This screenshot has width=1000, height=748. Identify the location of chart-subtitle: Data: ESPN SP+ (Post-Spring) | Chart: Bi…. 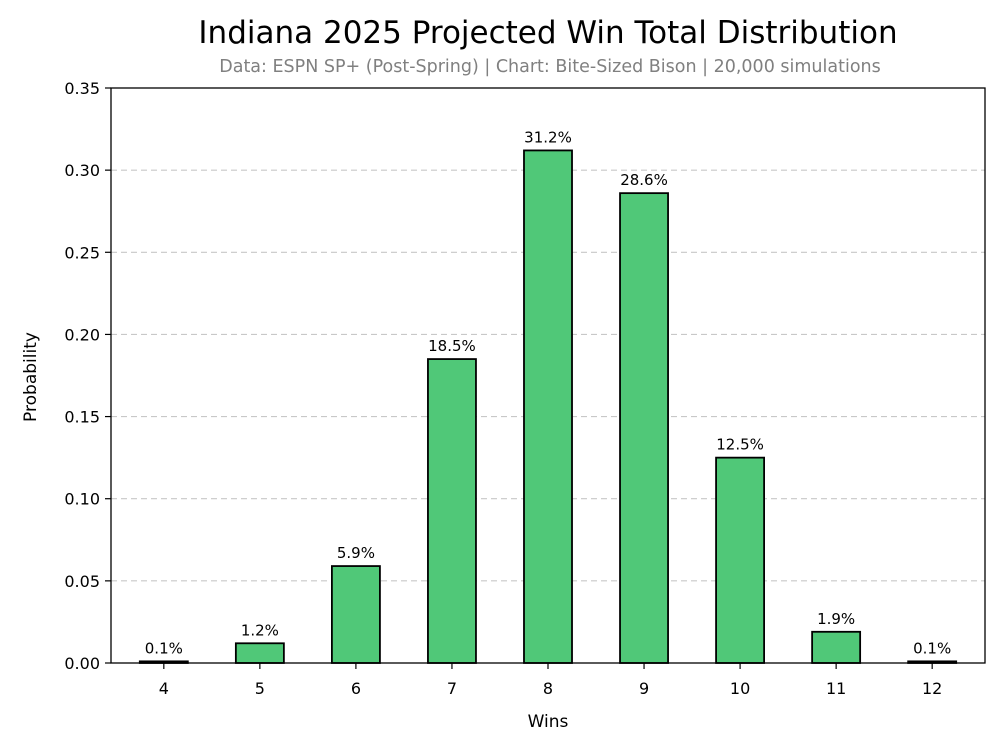
(549, 67).